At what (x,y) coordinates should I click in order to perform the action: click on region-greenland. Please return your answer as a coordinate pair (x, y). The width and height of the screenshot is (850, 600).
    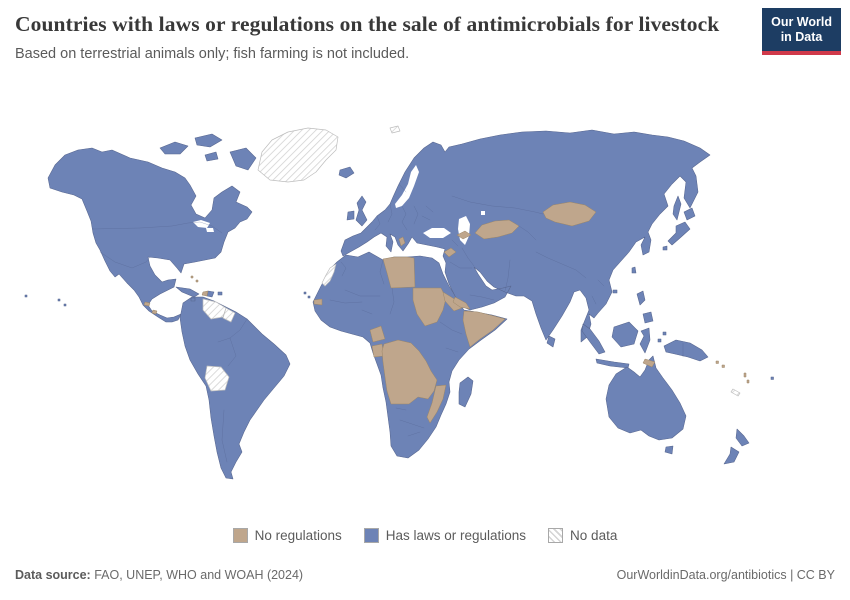
    Looking at the image, I should click on (298, 155).